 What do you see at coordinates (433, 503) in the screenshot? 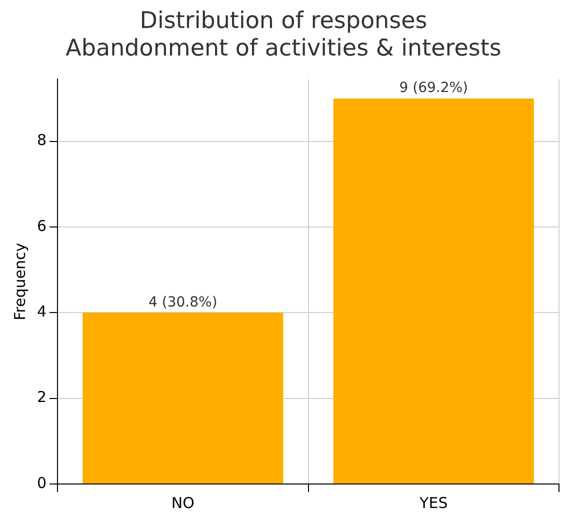
I see `x-tick-label: YES` at bounding box center [433, 503].